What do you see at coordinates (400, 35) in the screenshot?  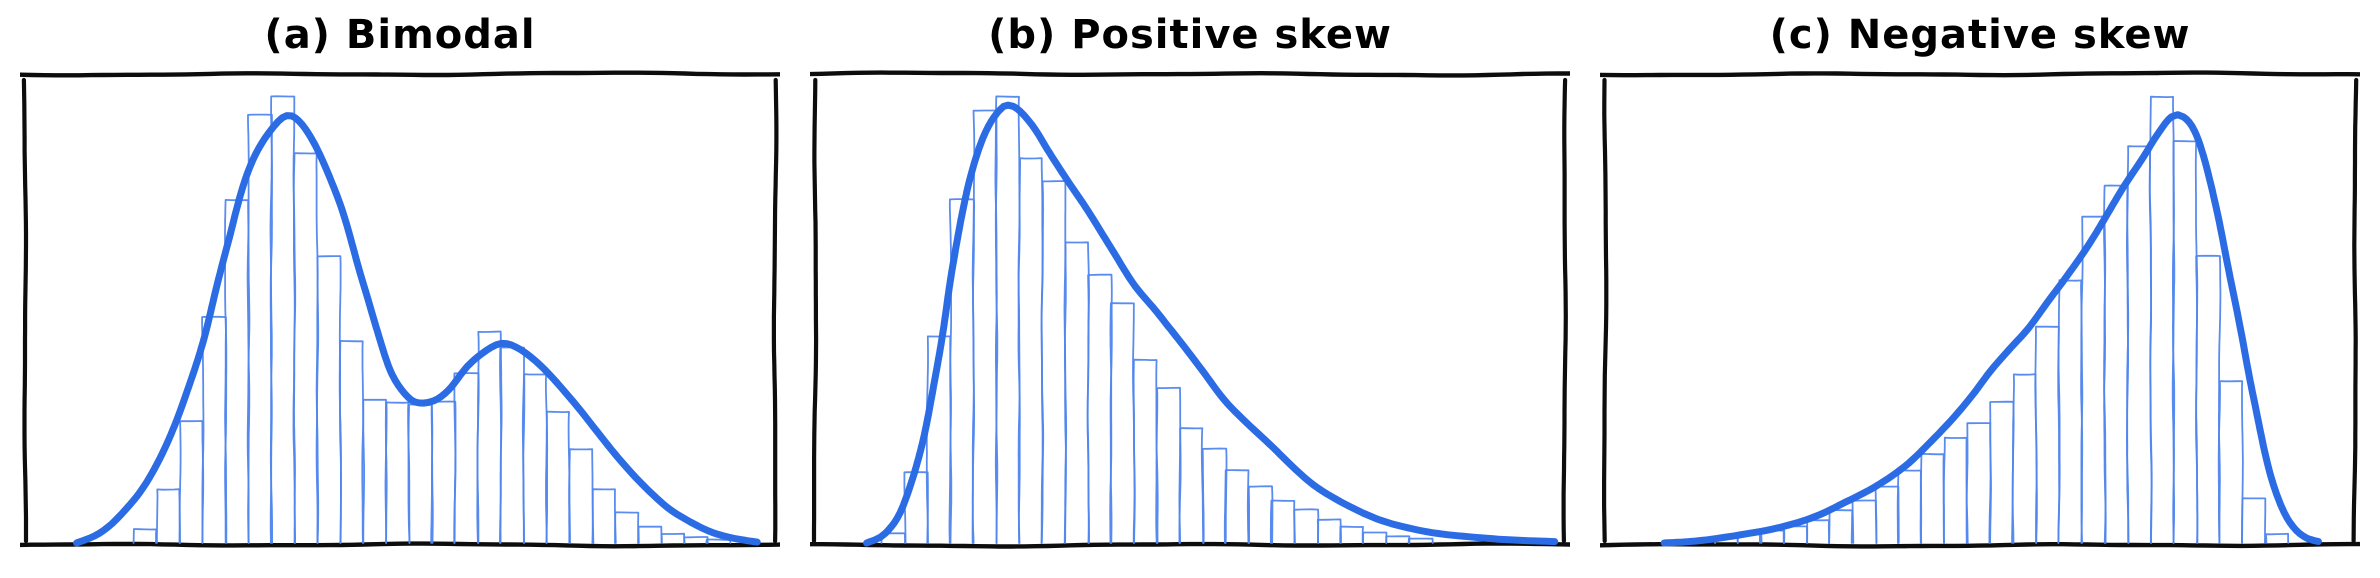 I see `panel-a-title: (a) Bimodal` at bounding box center [400, 35].